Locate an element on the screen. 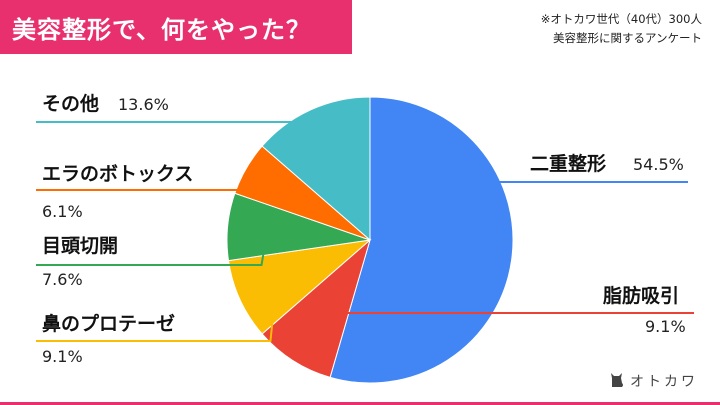 The image size is (720, 405). slice-label-4: 目頭切開 is located at coordinates (80, 246).